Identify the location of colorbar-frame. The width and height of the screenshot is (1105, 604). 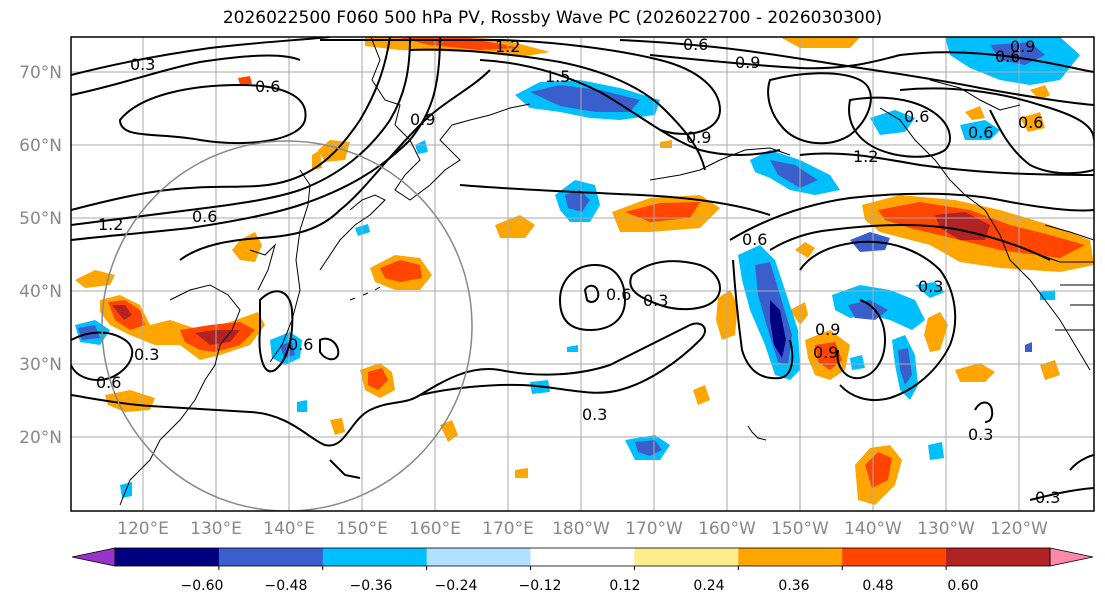
(582, 557).